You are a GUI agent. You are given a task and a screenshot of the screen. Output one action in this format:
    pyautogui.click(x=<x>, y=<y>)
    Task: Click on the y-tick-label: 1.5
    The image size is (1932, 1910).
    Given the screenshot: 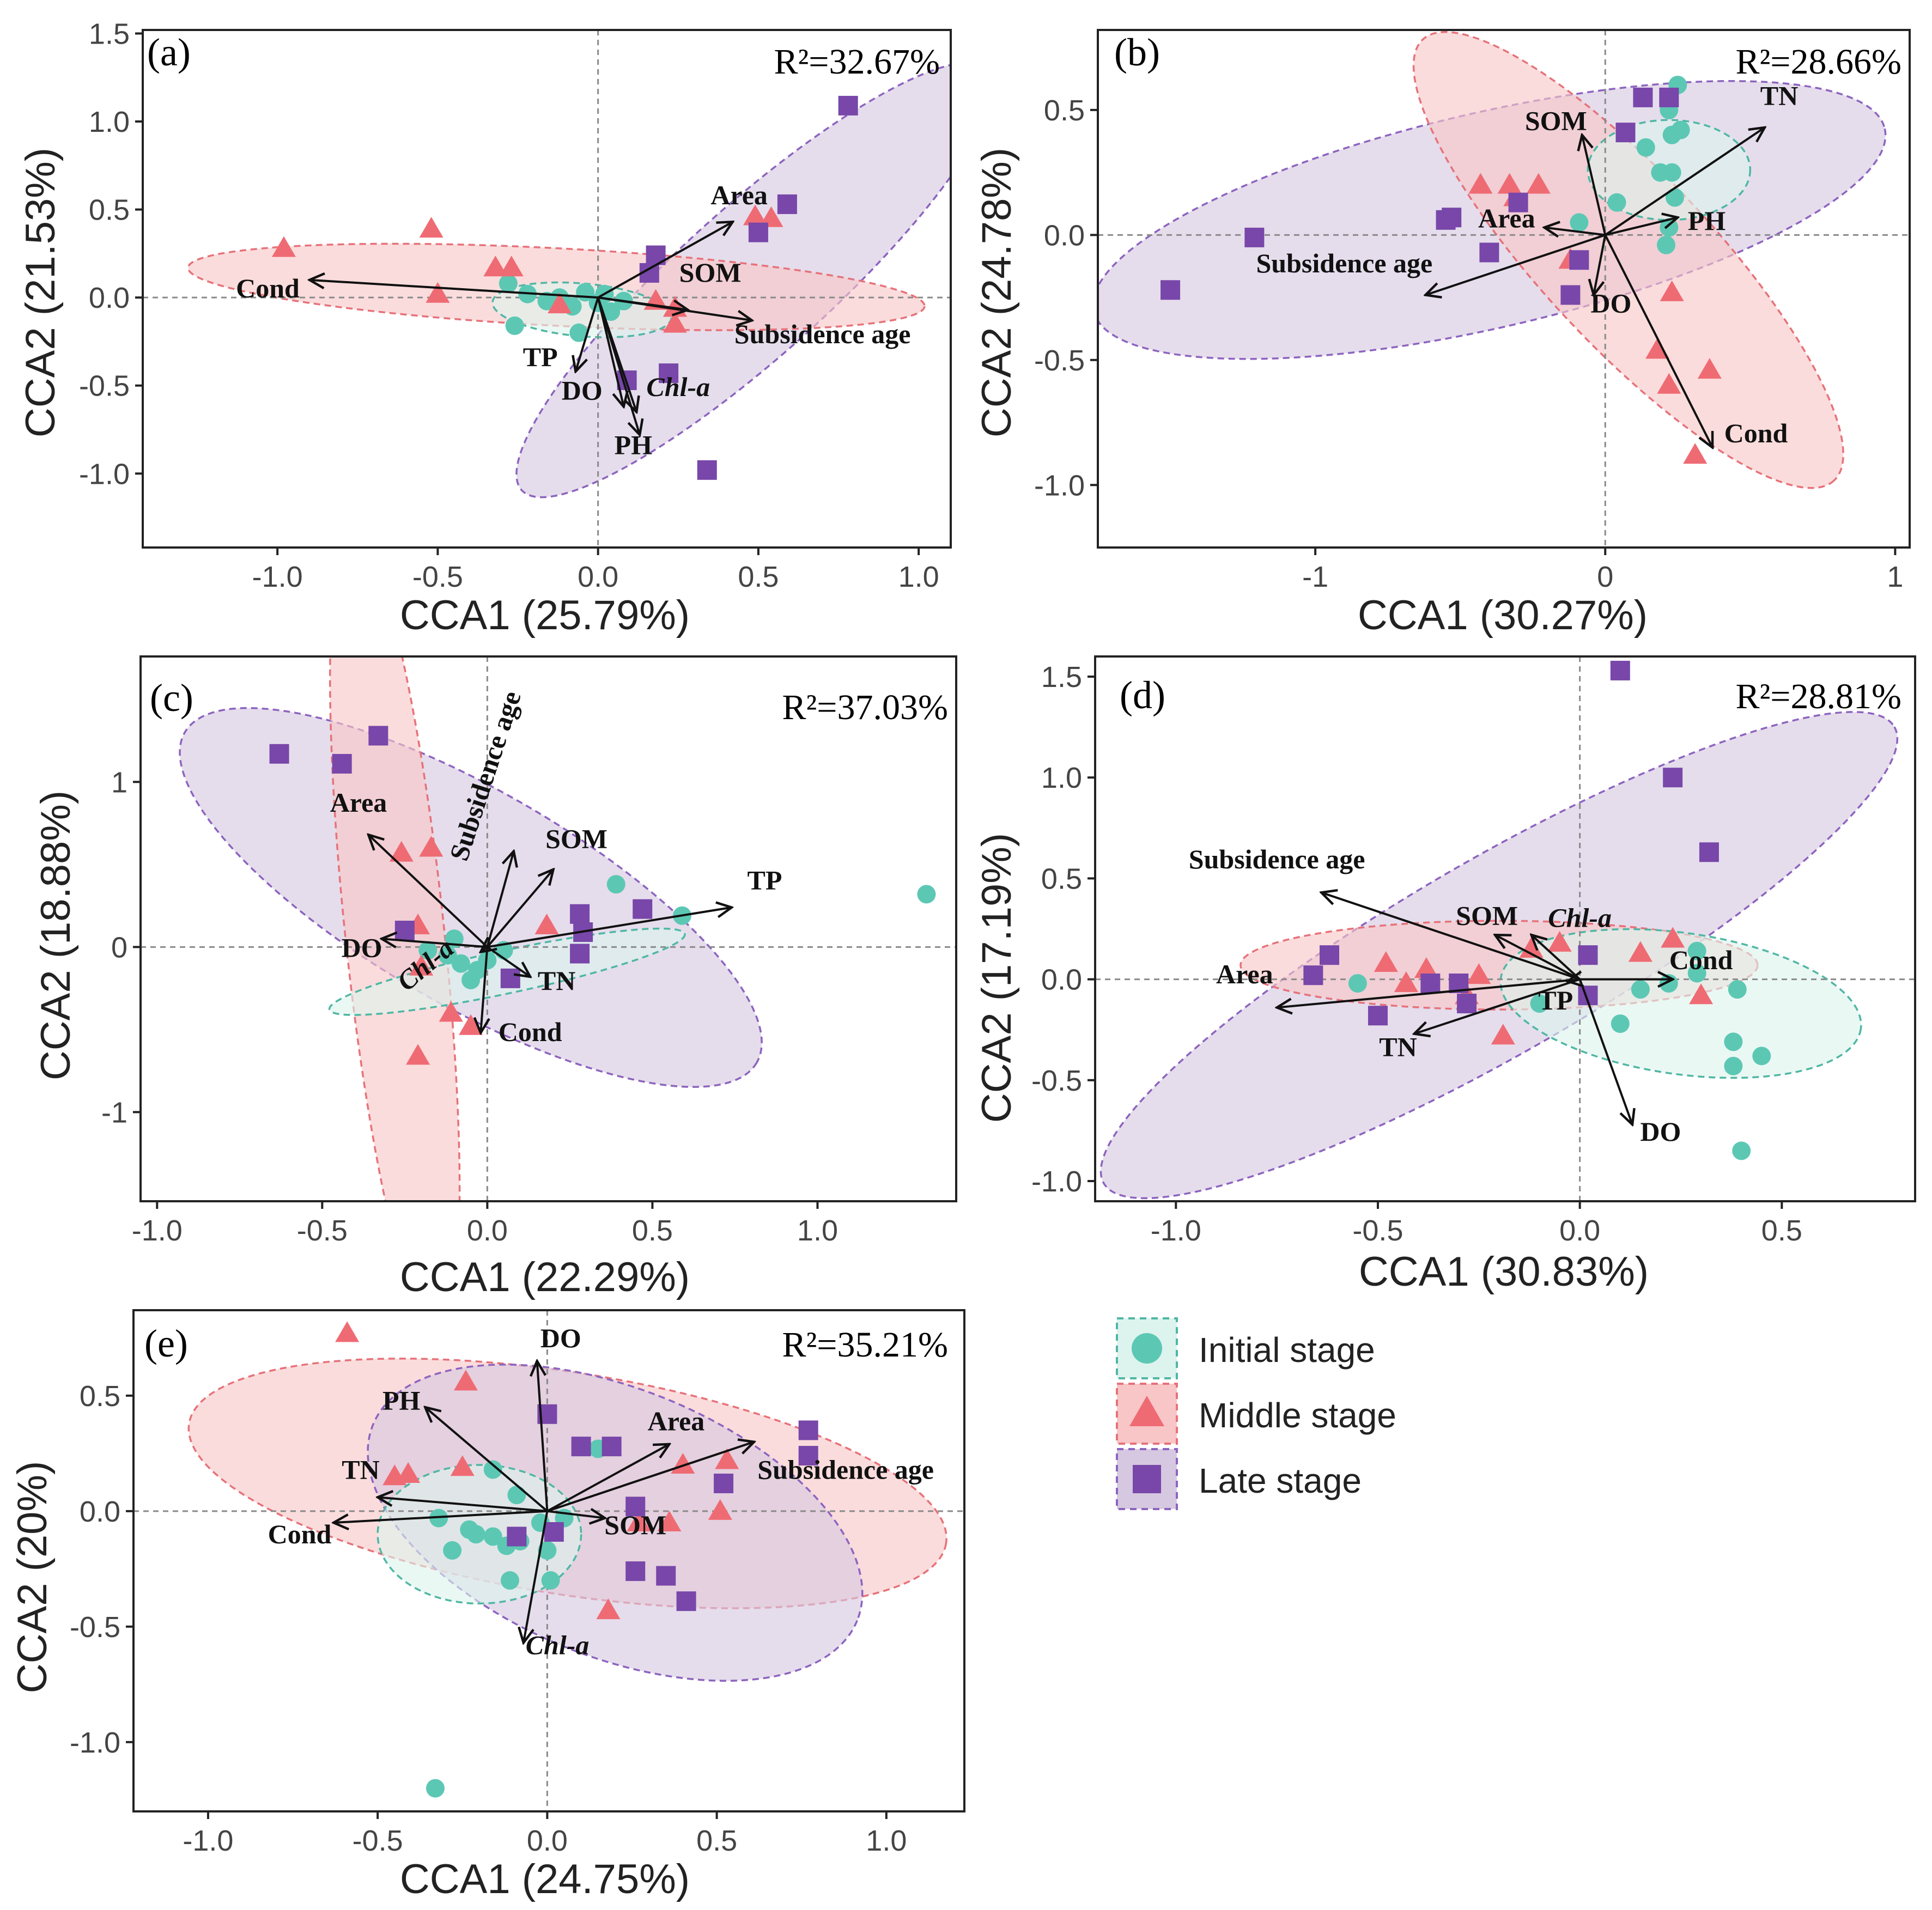 What is the action you would take?
    pyautogui.click(x=109, y=33)
    